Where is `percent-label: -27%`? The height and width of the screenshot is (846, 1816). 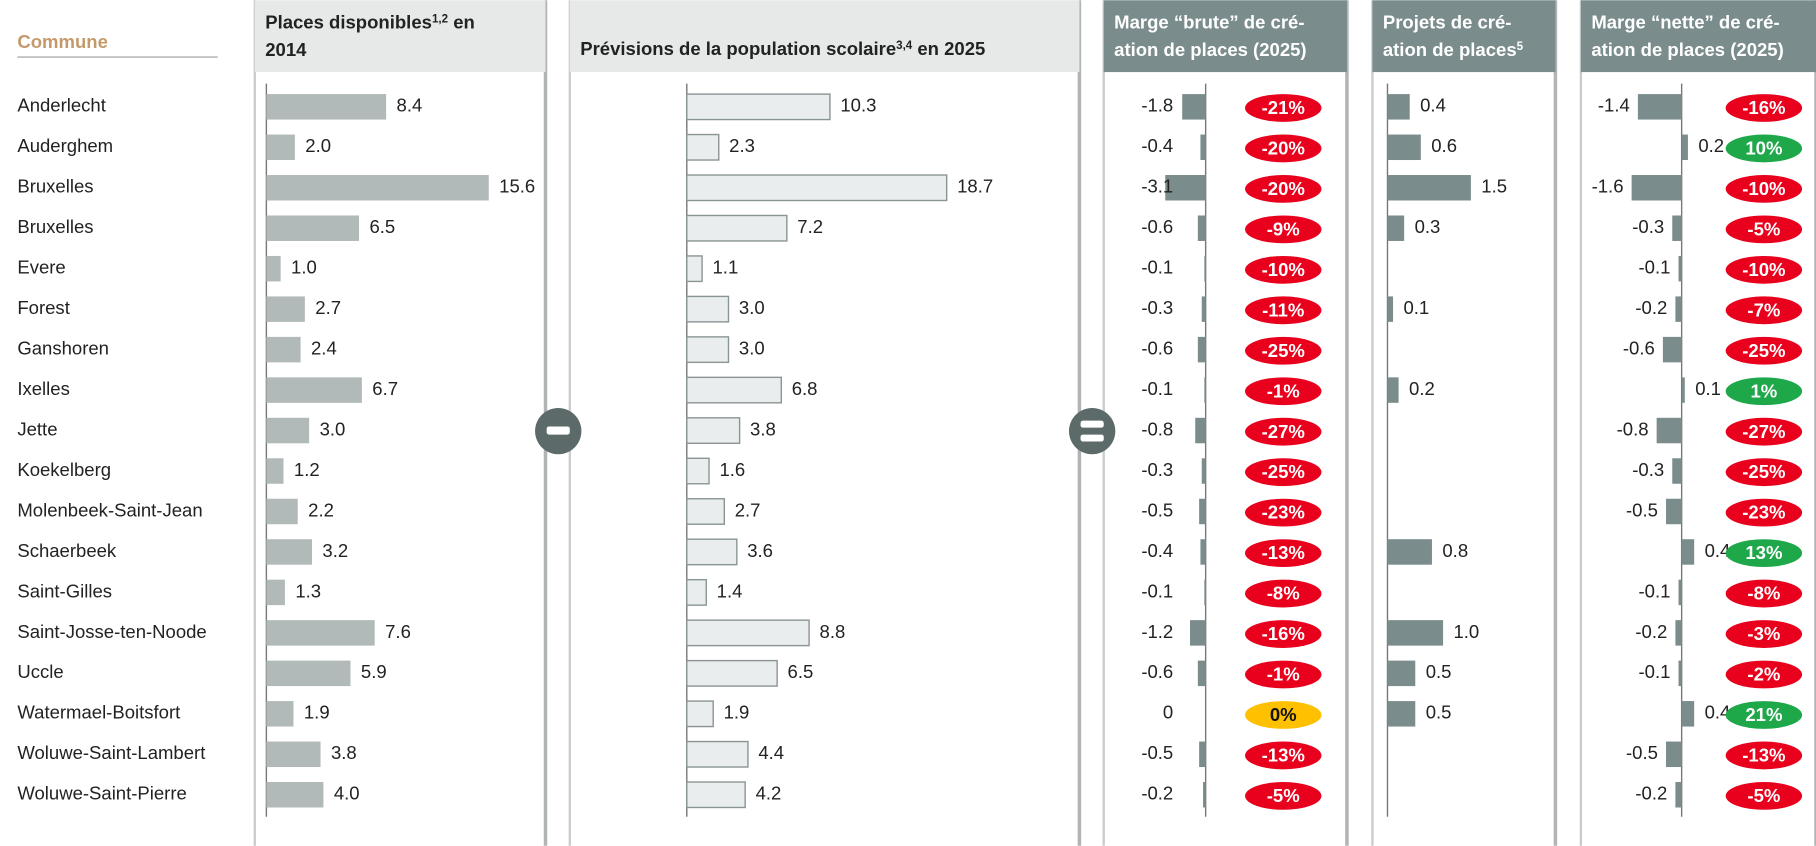
percent-label: -27% is located at coordinates (1763, 431).